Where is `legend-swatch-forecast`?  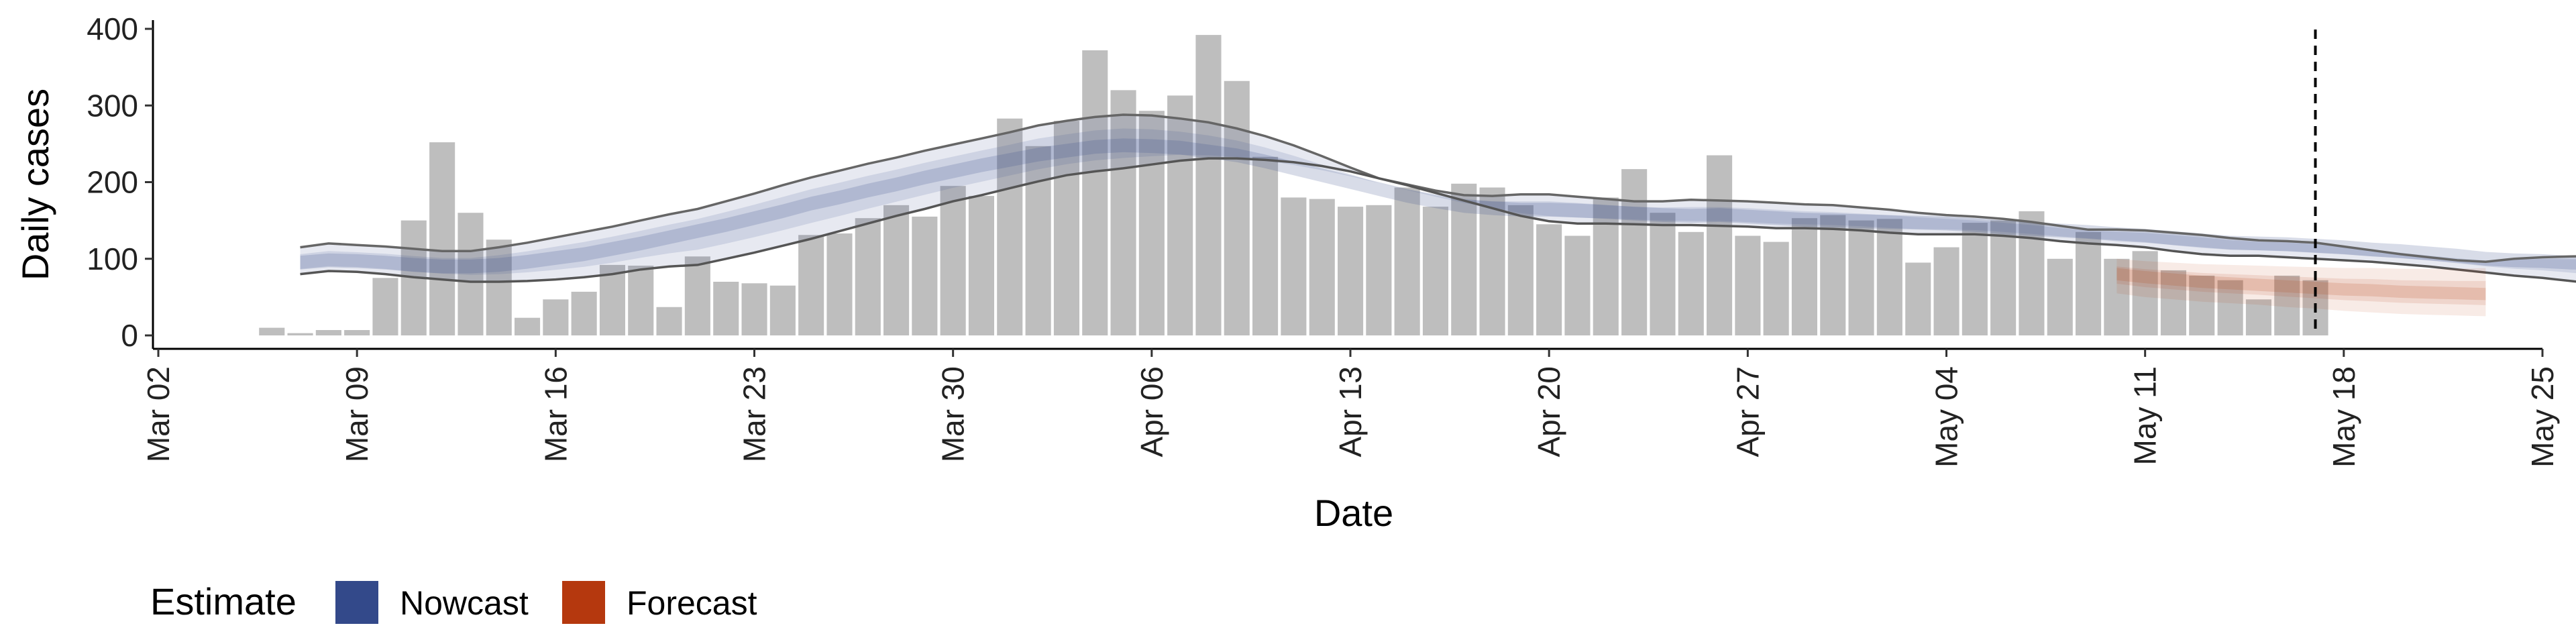
legend-swatch-forecast is located at coordinates (583, 602).